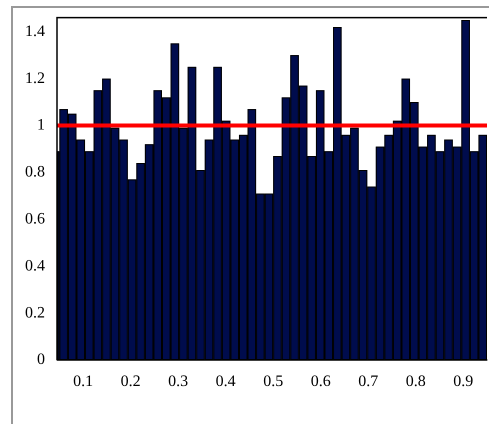 The image size is (489, 424). Describe the element at coordinates (41, 125) in the screenshot. I see `y-tick-label: 1` at that location.